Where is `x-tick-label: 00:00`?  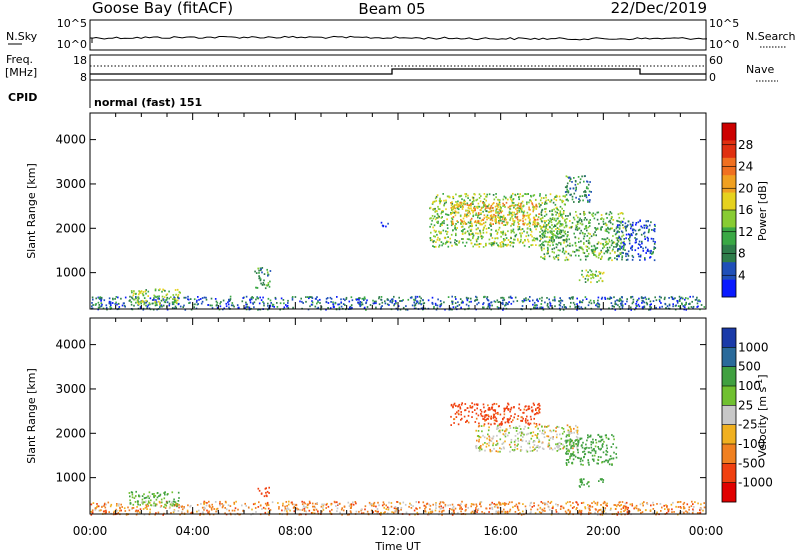 x-tick-label: 00:00 is located at coordinates (706, 531).